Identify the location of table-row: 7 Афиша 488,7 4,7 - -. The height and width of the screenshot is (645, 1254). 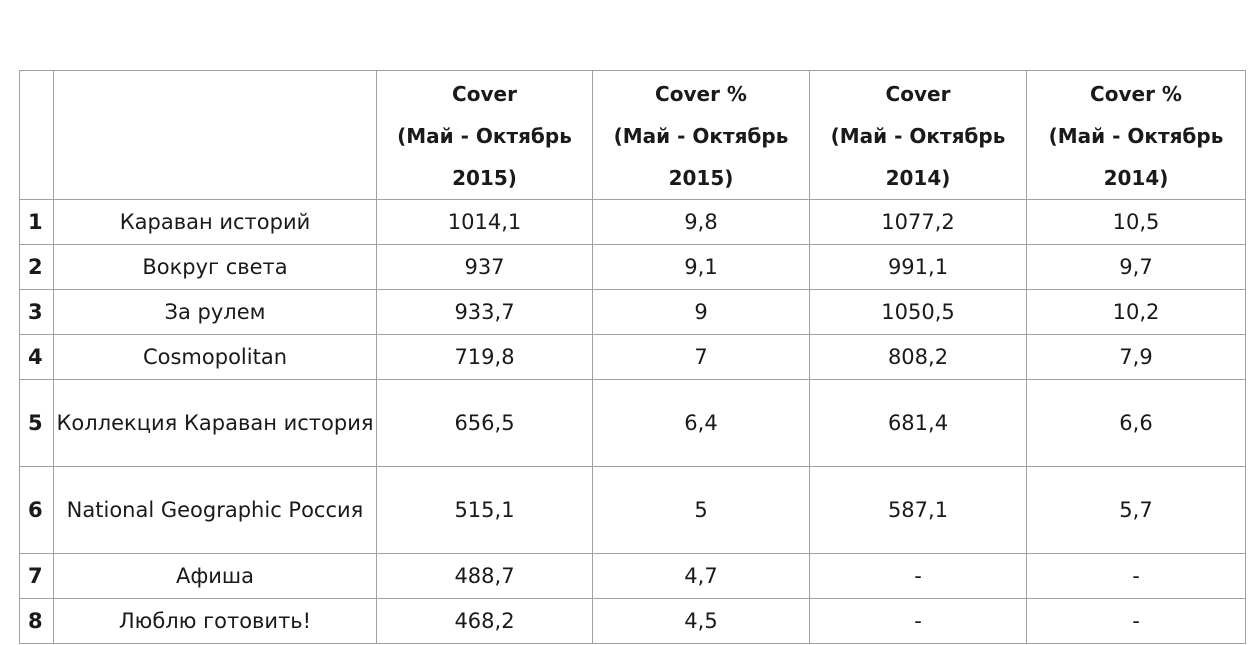
(632, 576).